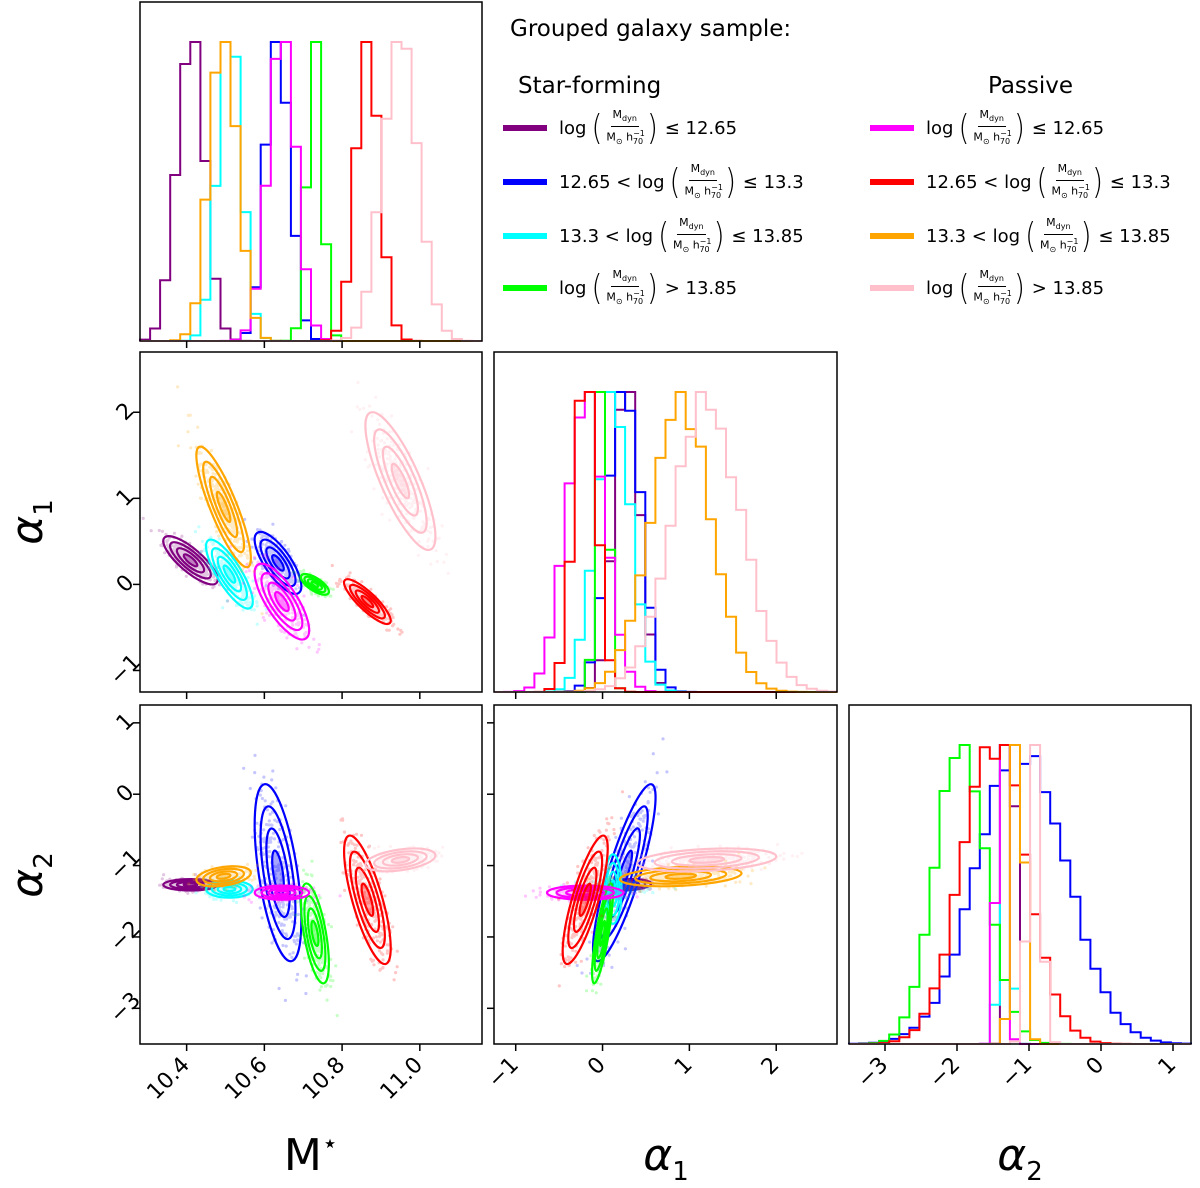 The width and height of the screenshot is (1200, 1188). I want to click on x-tick-label: −2, so click(945, 1073).